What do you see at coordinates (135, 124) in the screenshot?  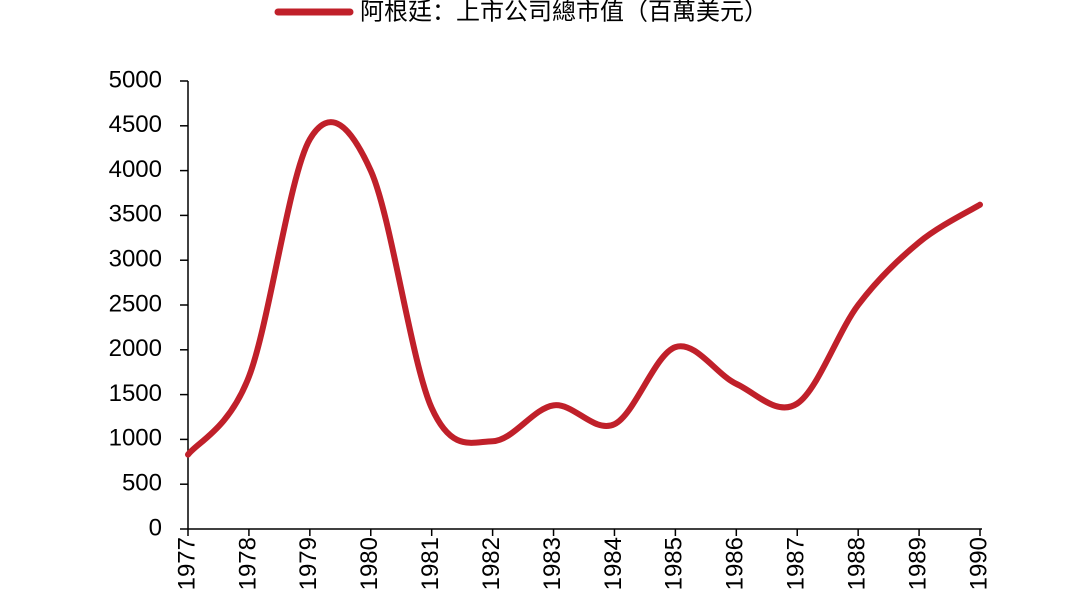 I see `y-tick-label: 4500` at bounding box center [135, 124].